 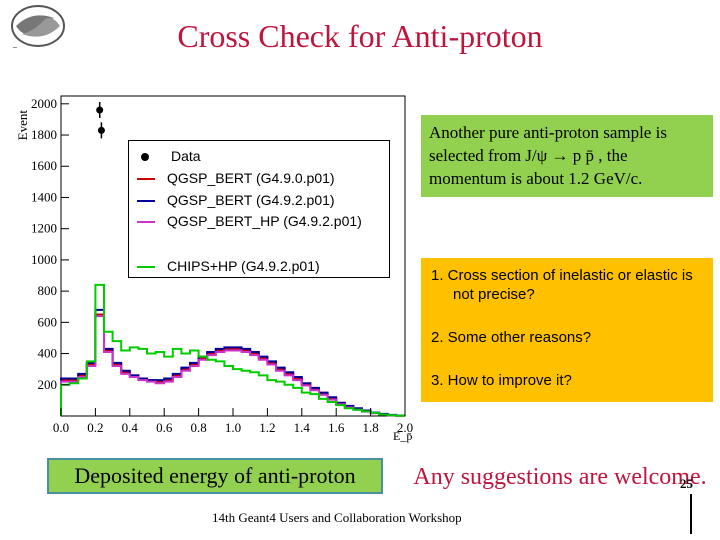 What do you see at coordinates (336, 427) in the screenshot?
I see `x-tick-label: 1.6` at bounding box center [336, 427].